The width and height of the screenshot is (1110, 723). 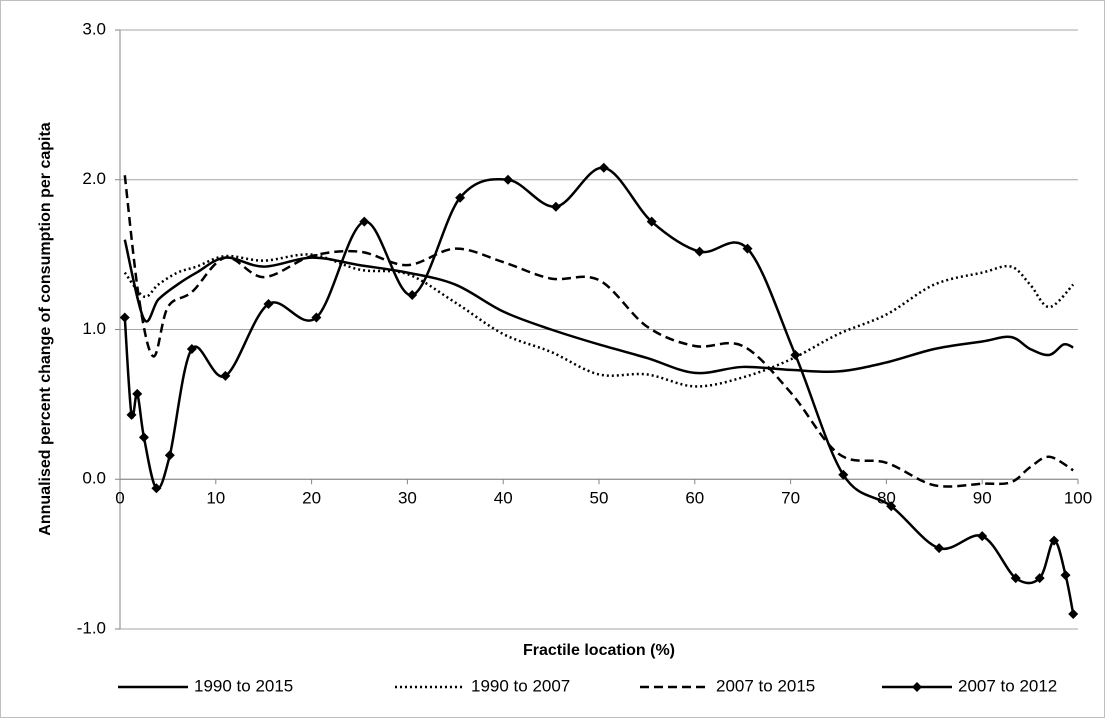 I want to click on legend-label: 2007 to 2015, so click(x=765, y=685).